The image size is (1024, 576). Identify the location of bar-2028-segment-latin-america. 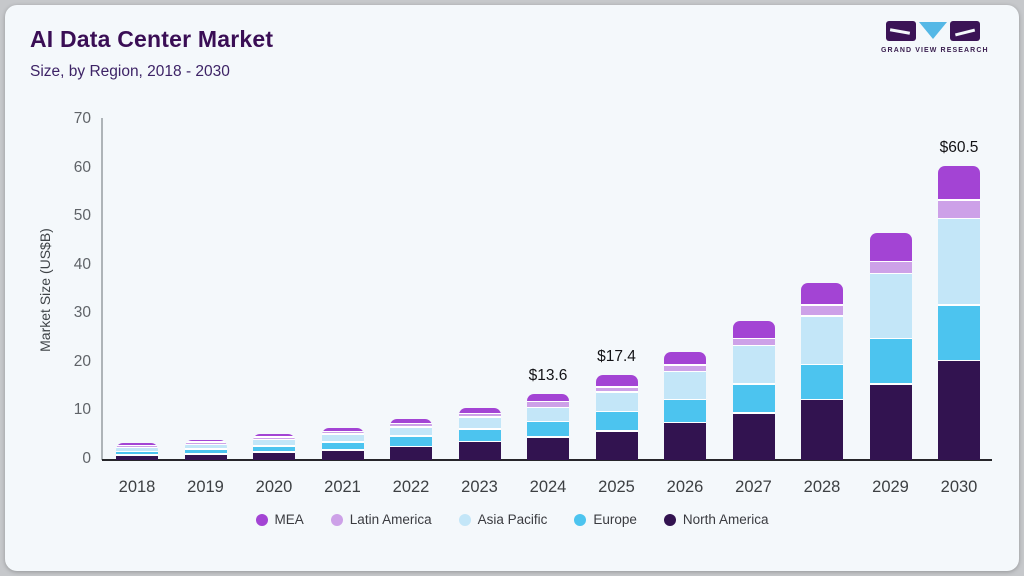
(822, 310).